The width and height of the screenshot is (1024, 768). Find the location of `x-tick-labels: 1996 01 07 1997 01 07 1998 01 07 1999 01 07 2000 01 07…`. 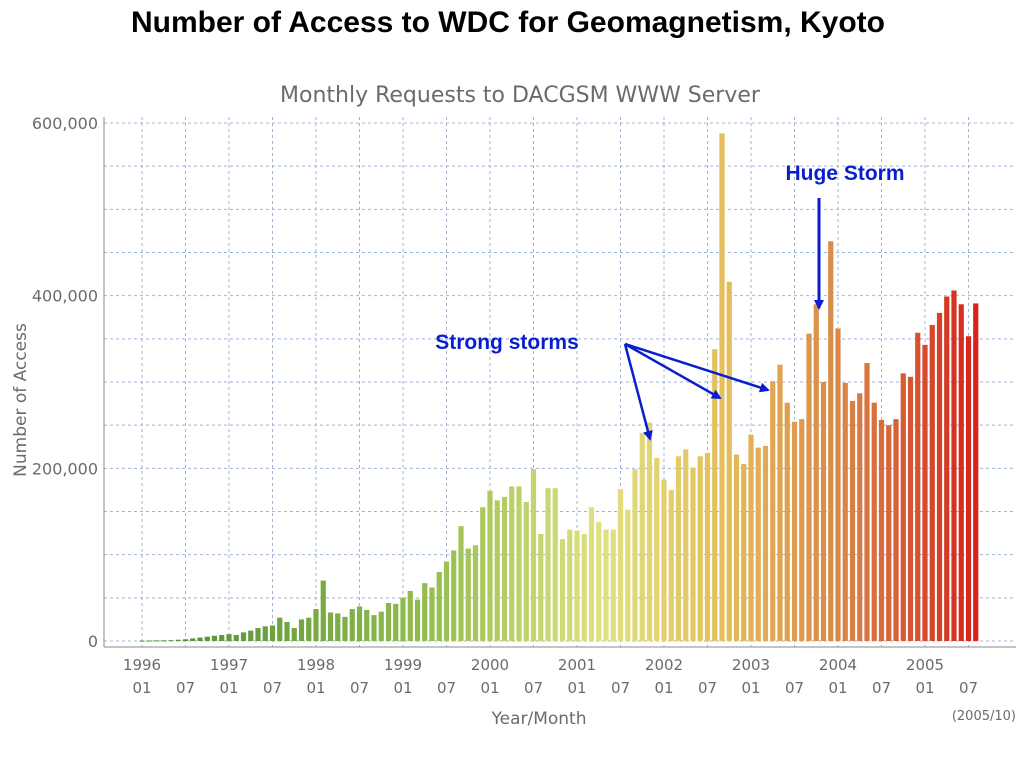

x-tick-labels: 1996 01 07 1997 01 07 1998 01 07 1999 01 07 2000 01 07… is located at coordinates (550, 676).